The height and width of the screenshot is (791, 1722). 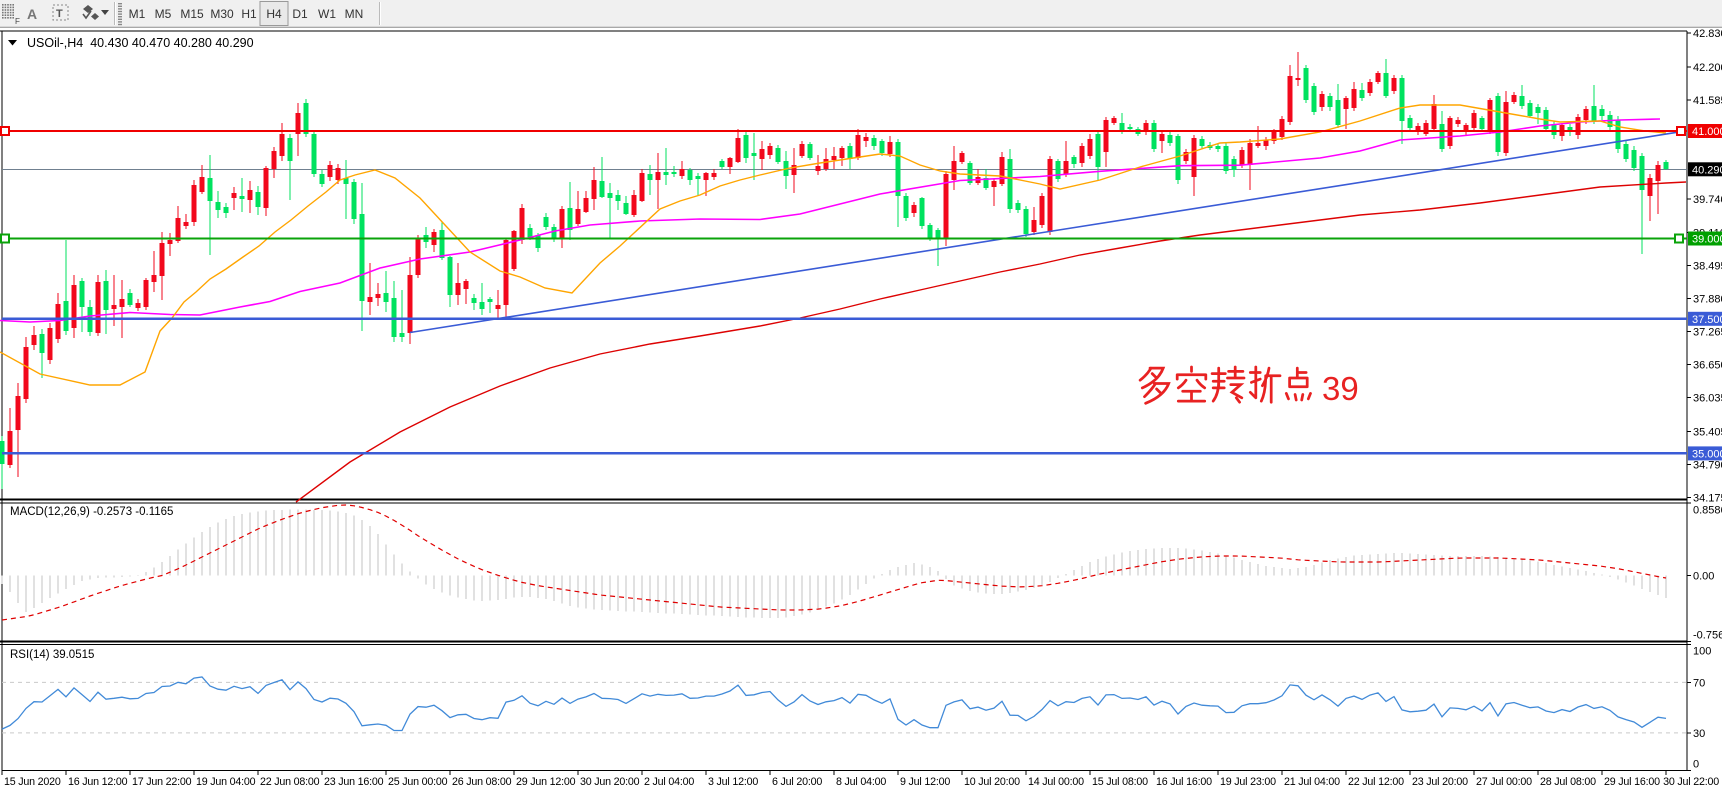 I want to click on svg-text: 10 Jul 20:00, so click(x=992, y=782).